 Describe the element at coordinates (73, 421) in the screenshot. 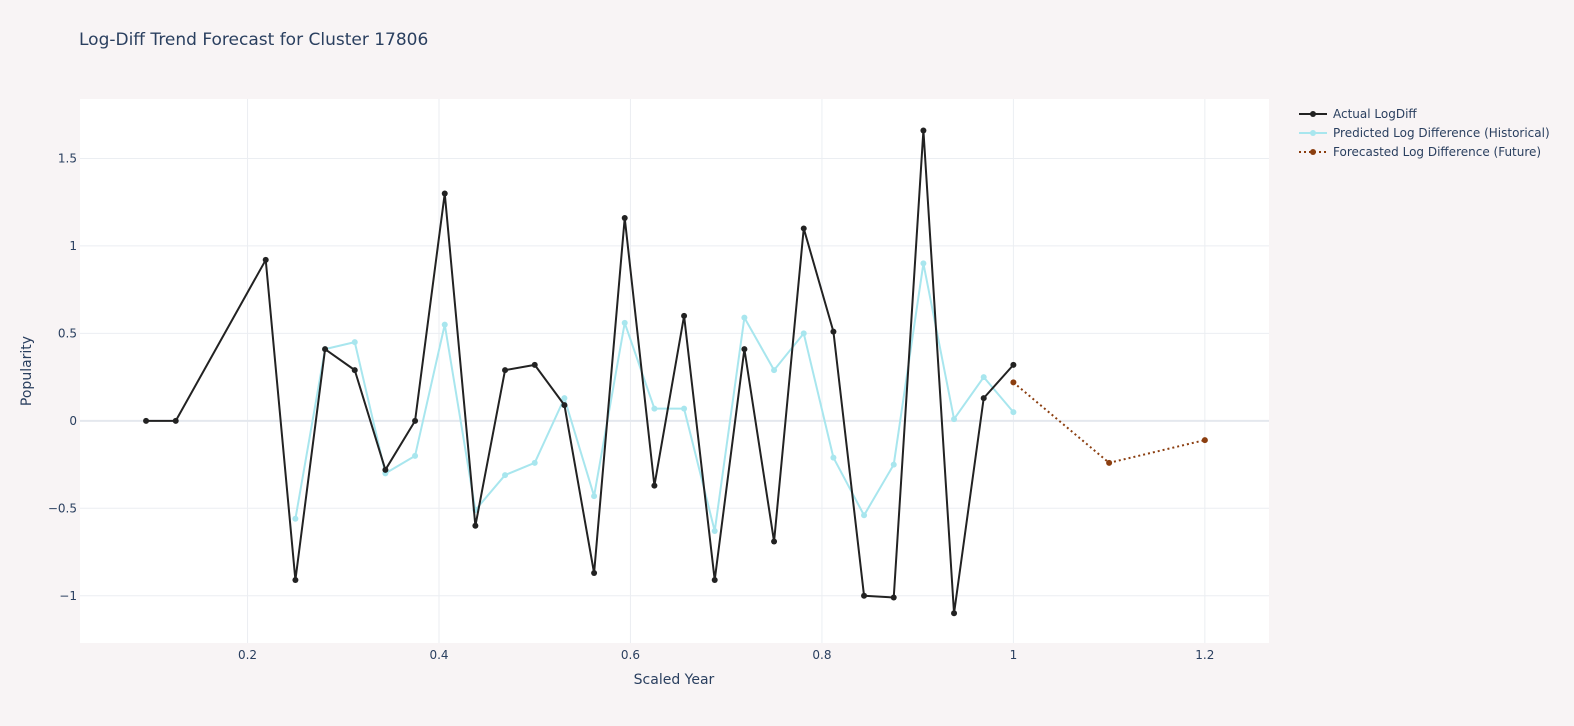

I see `y-tick-label: 0` at that location.